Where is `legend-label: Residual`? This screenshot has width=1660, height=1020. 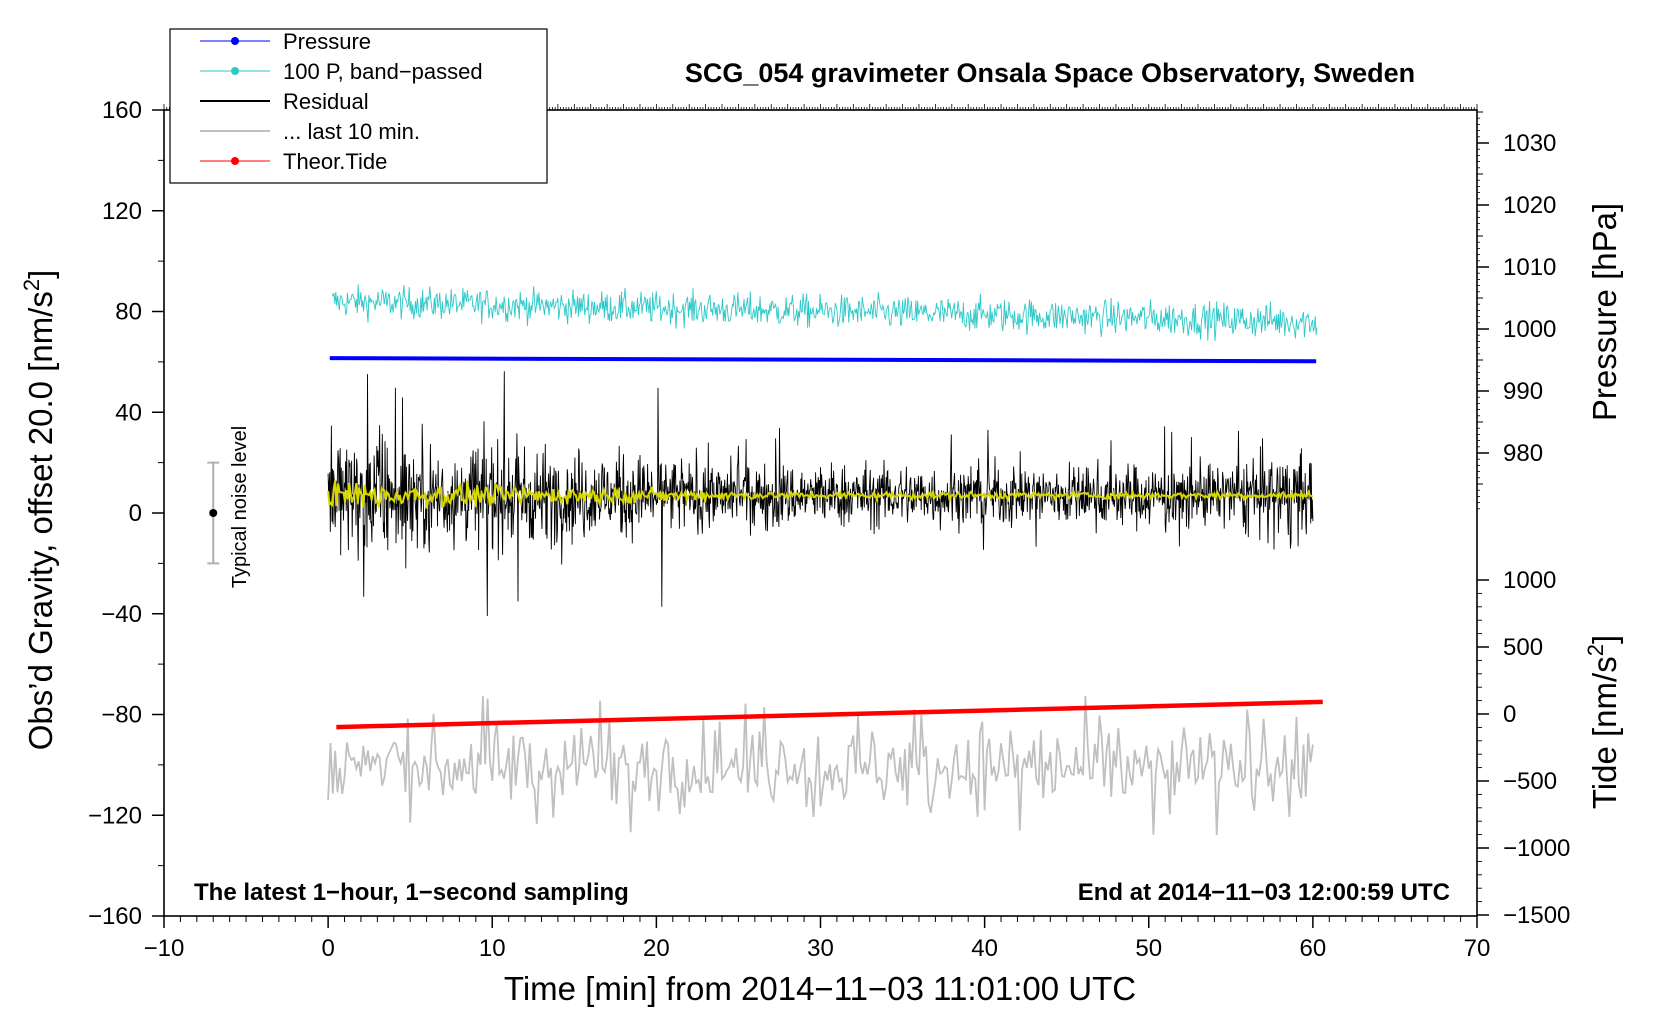 legend-label: Residual is located at coordinates (326, 101).